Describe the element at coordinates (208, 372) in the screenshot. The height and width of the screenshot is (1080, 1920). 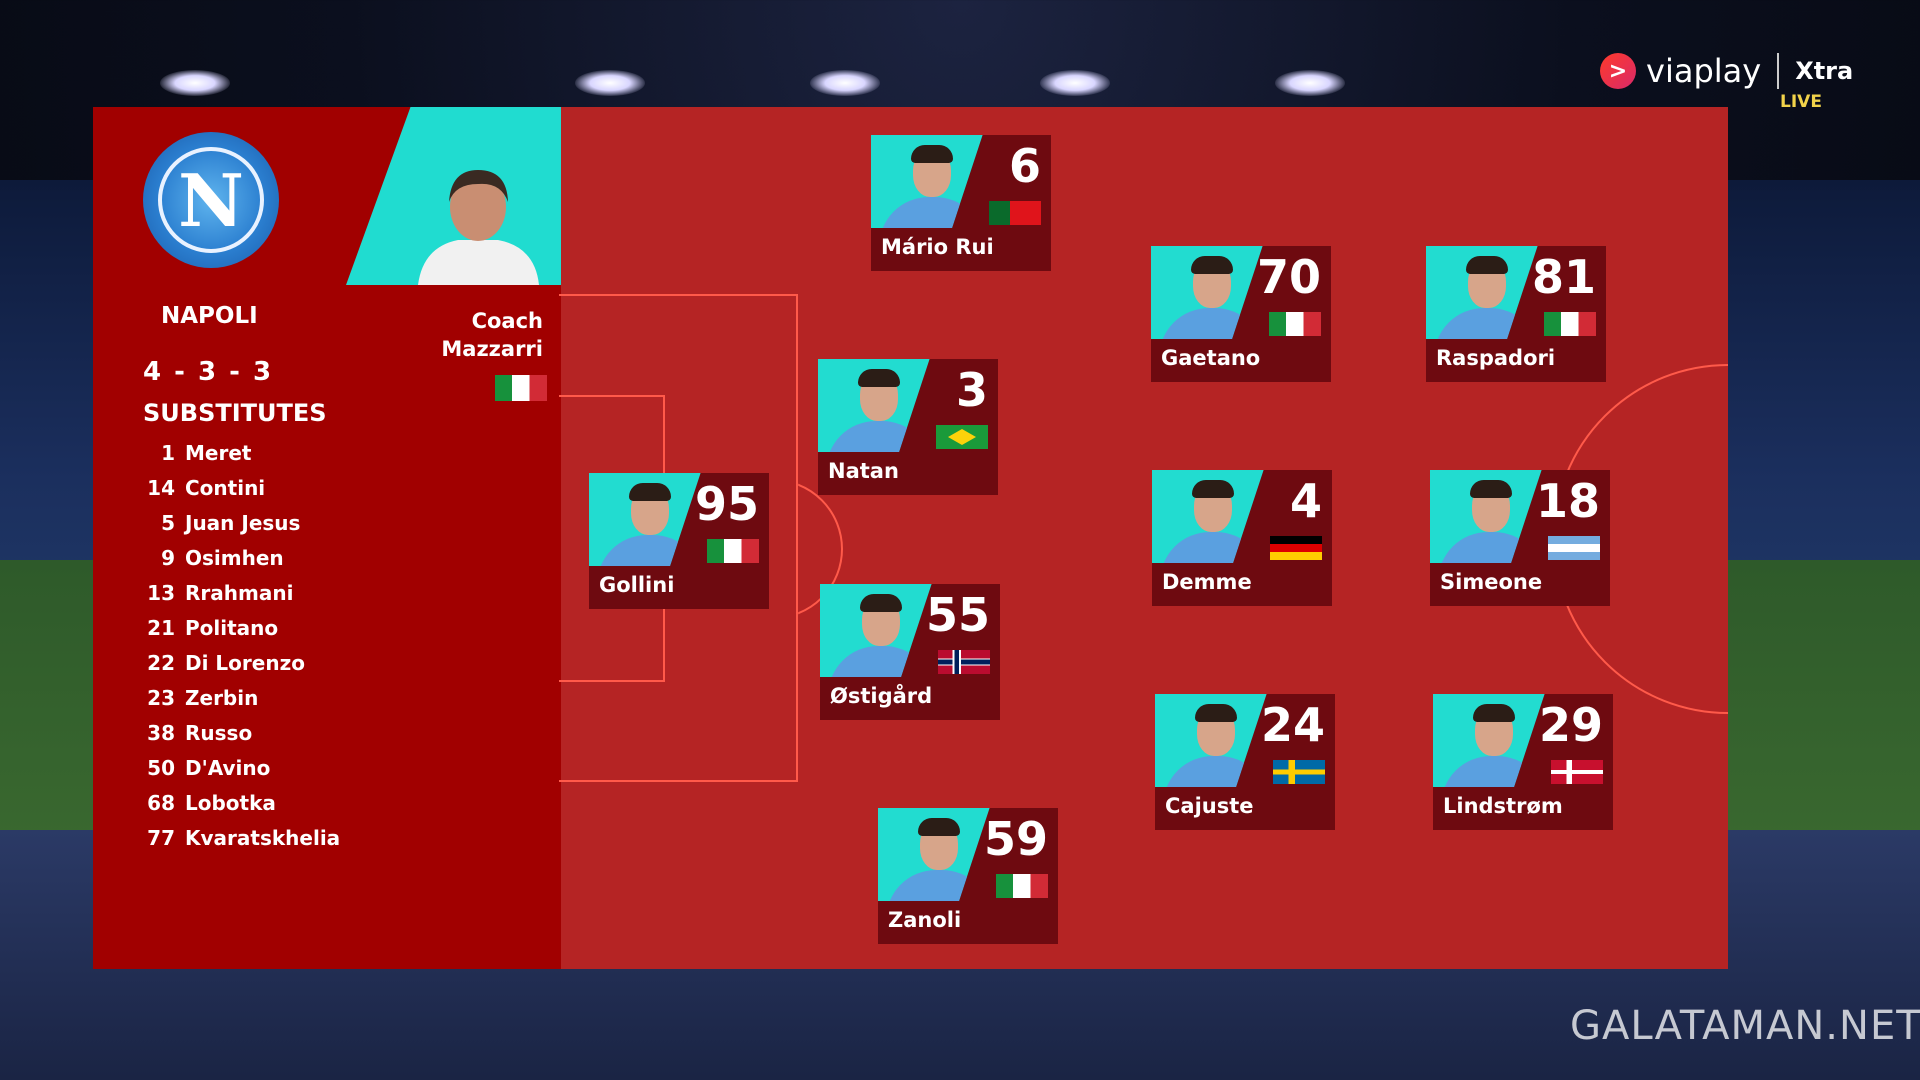
I see `formation: 4 - 3 - 3` at that location.